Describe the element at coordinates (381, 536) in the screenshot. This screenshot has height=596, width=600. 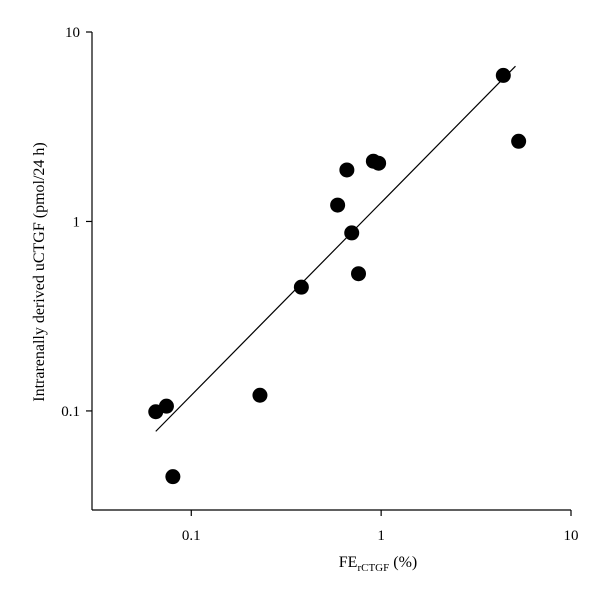
I see `x-tick-label-1: 1` at that location.